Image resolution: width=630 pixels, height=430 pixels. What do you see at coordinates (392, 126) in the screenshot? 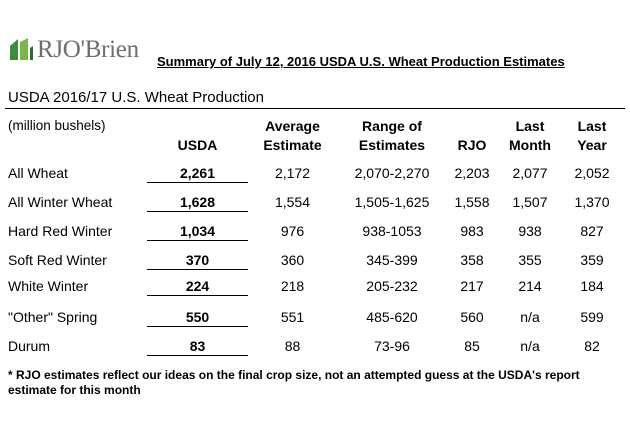
I see `header-range-line1: Range of` at bounding box center [392, 126].